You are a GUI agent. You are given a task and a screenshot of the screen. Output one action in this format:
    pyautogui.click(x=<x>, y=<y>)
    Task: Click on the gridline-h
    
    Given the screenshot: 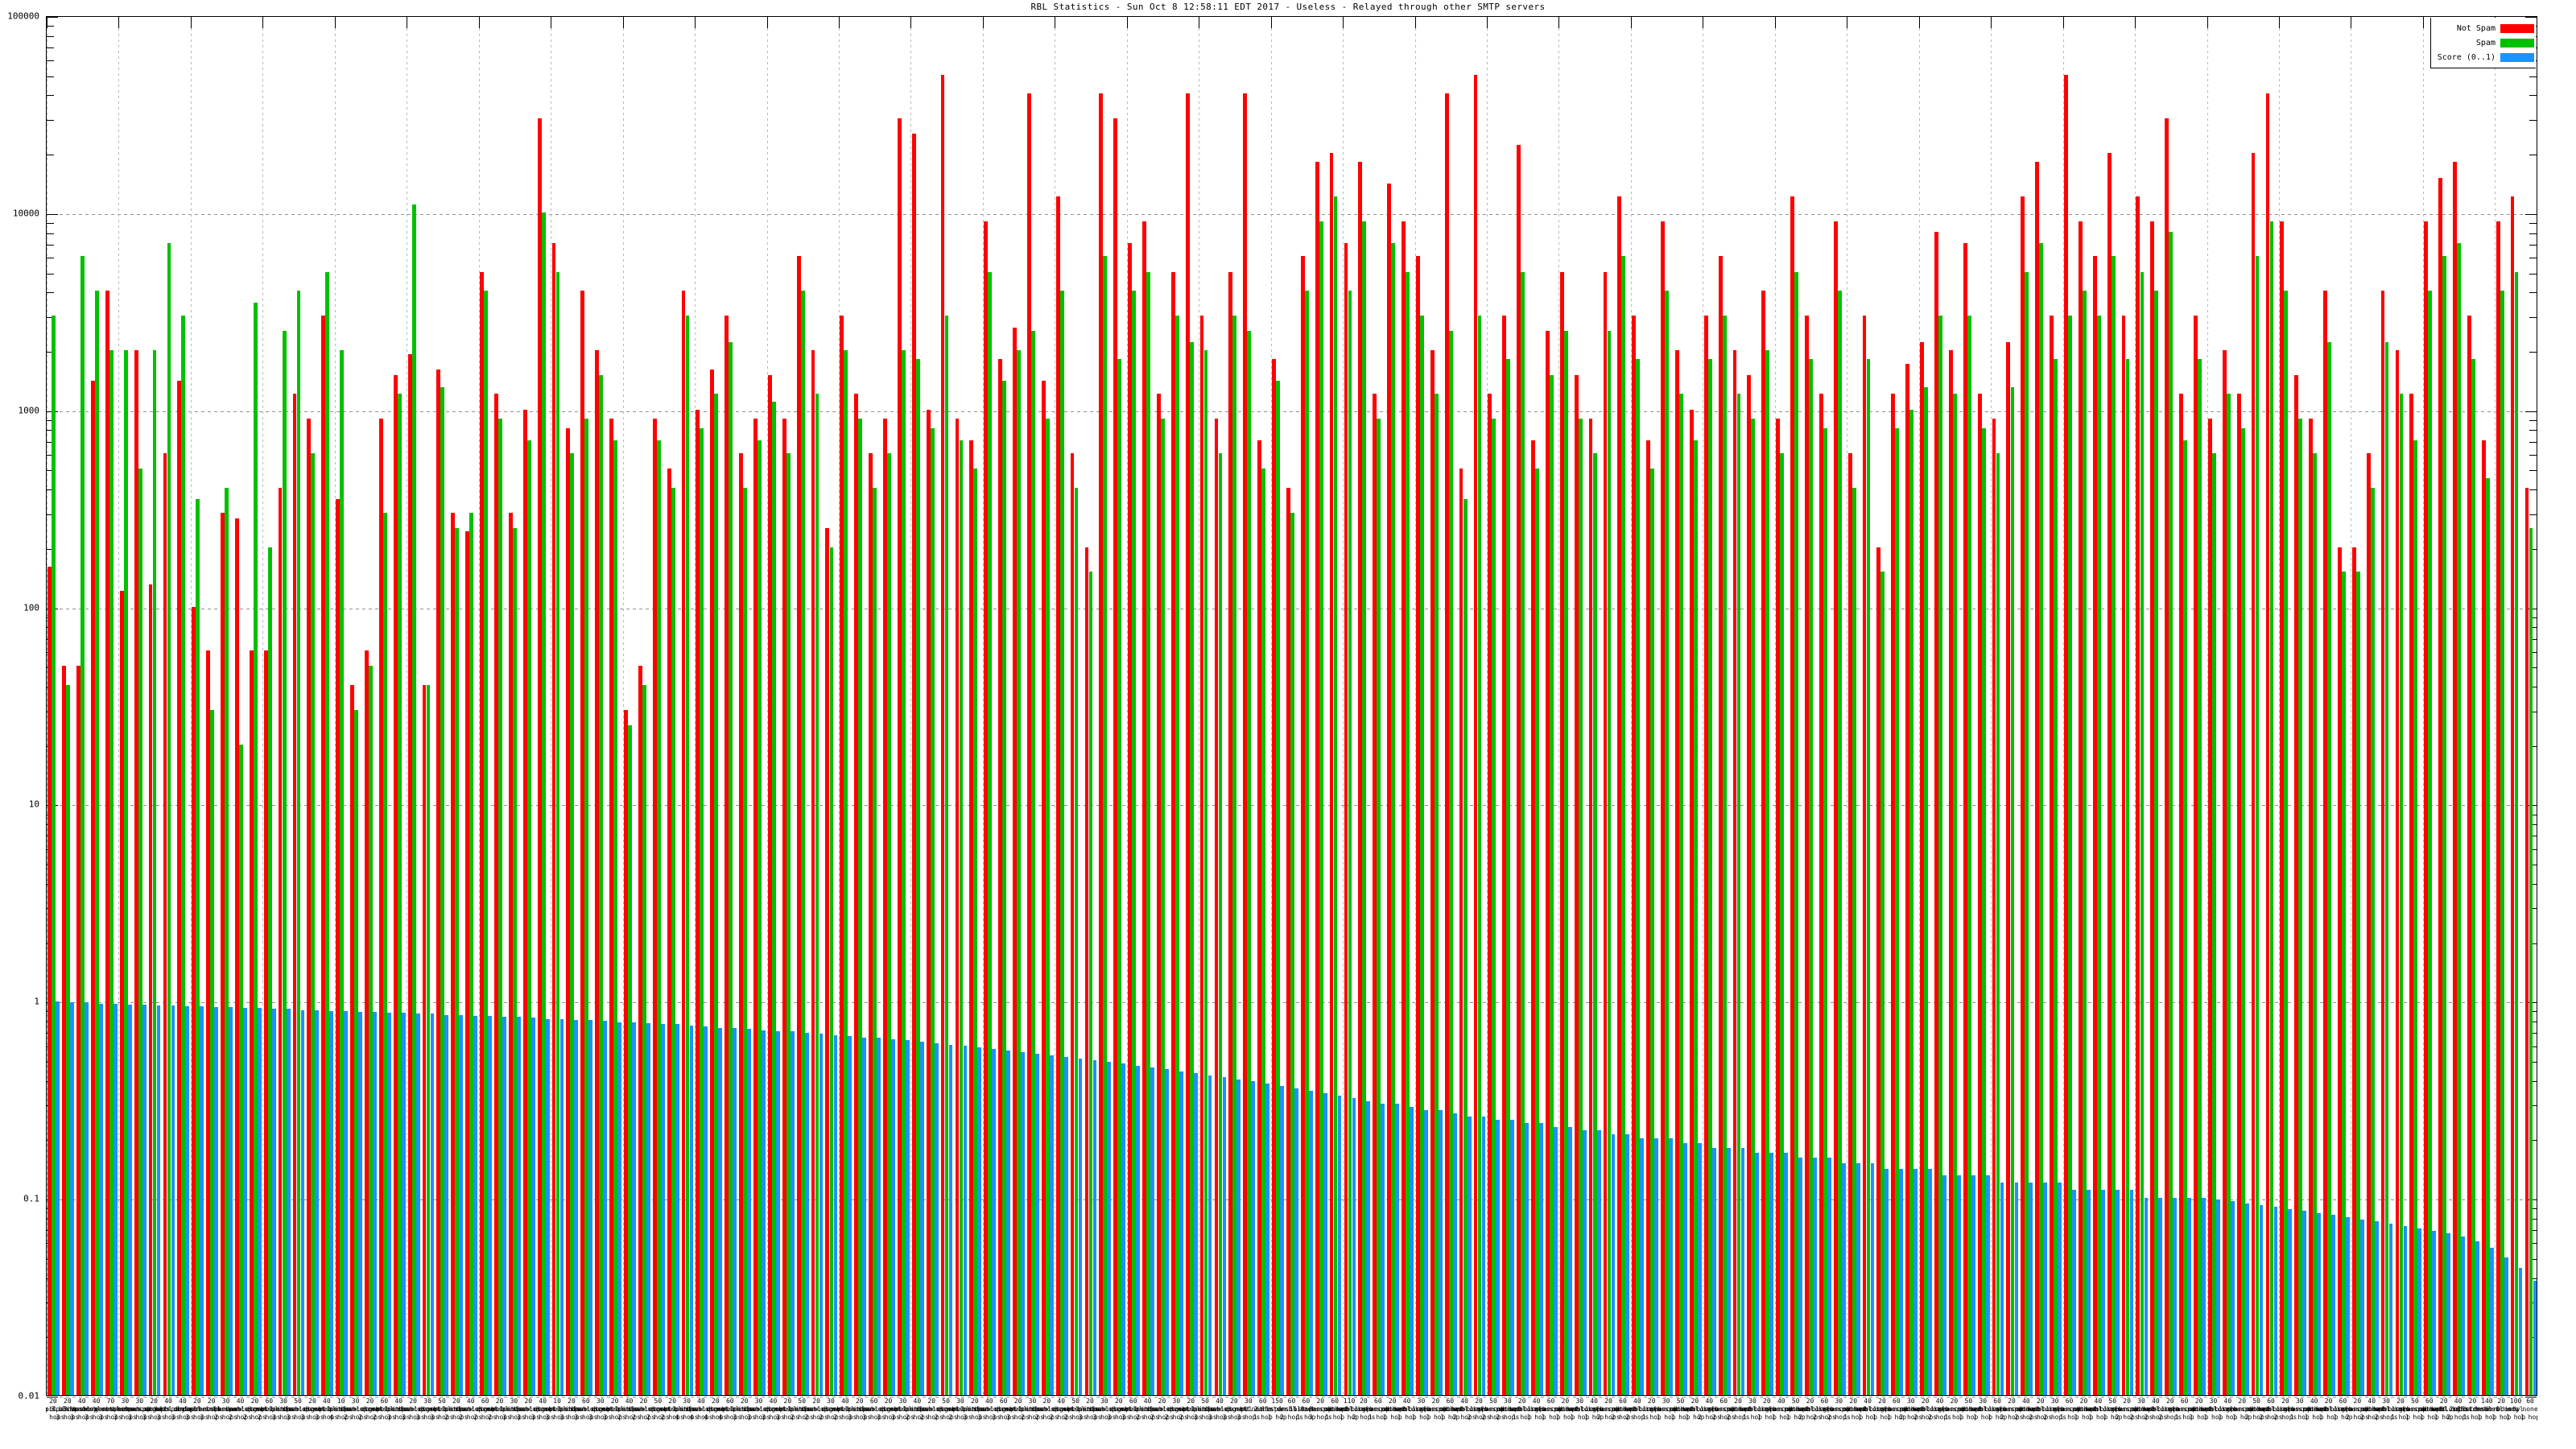 What is the action you would take?
    pyautogui.click(x=1292, y=1003)
    